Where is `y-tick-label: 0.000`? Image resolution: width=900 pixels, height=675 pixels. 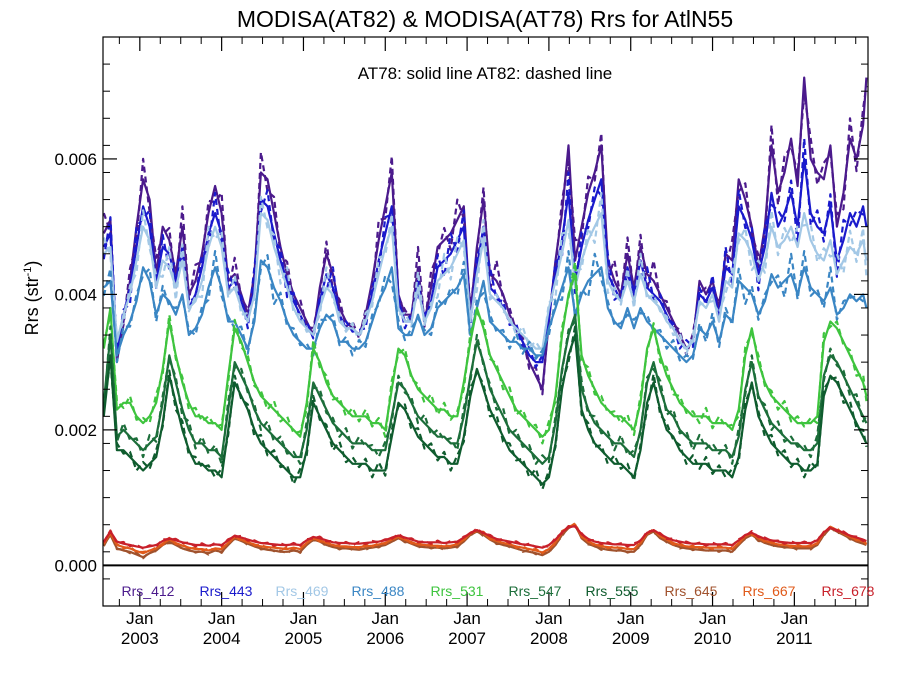
y-tick-label: 0.000 is located at coordinates (75, 565).